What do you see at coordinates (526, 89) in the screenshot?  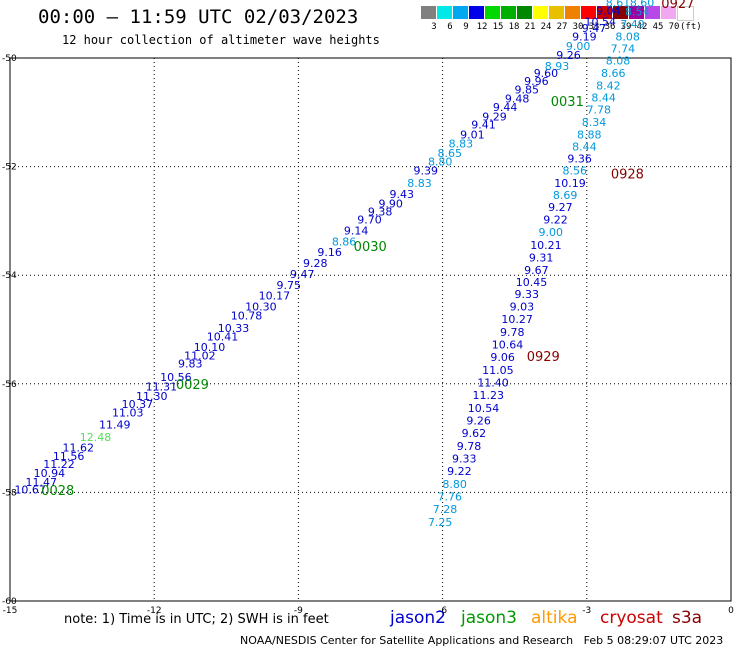 I see `swh-value: 9.85` at bounding box center [526, 89].